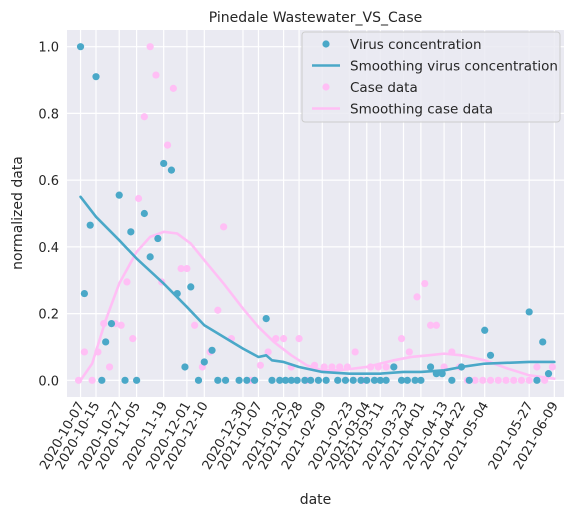  I want to click on legend-label: Smoothing virus concentration, so click(454, 67).